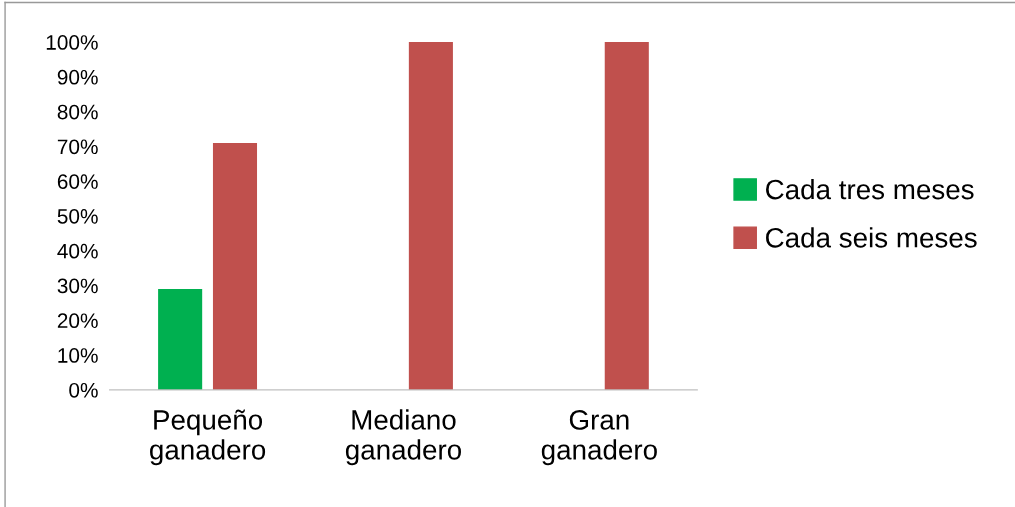 The image size is (1015, 507). I want to click on y-tick-label: 30%, so click(77, 286).